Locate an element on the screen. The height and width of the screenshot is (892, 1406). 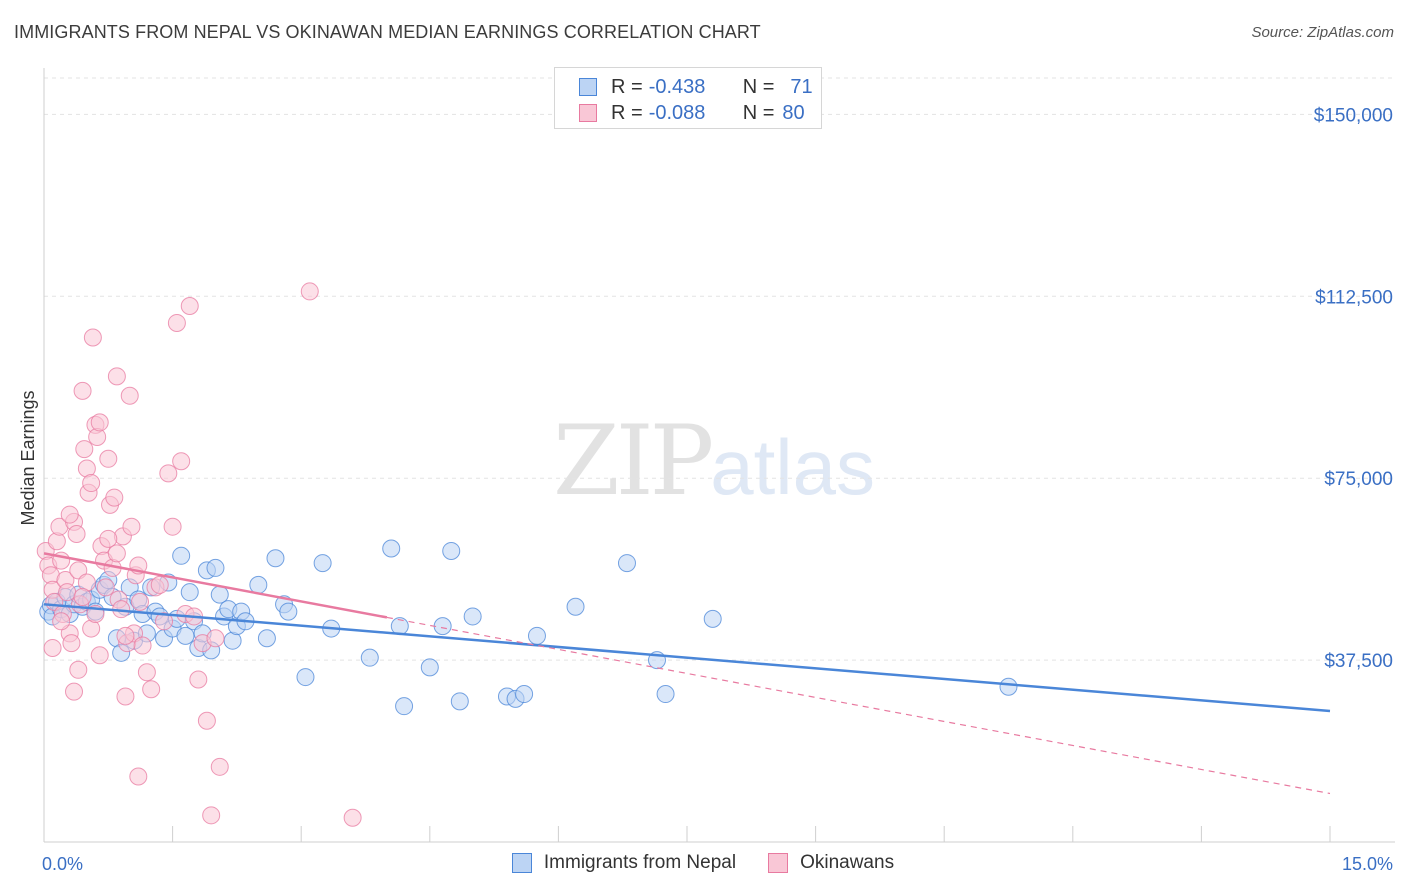
y-tick-label: $75,000 is located at coordinates (1358, 479).